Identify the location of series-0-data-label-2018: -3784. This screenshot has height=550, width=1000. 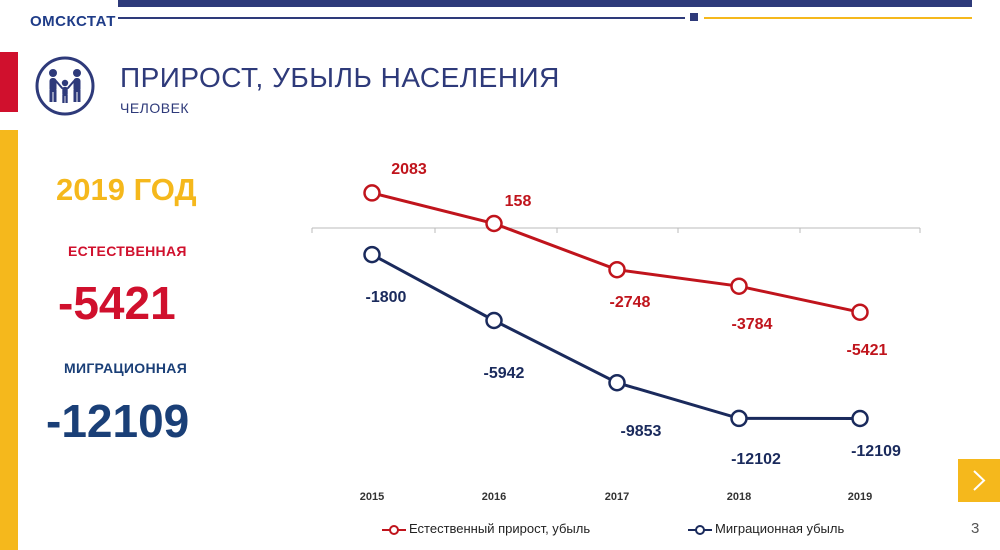
(752, 324).